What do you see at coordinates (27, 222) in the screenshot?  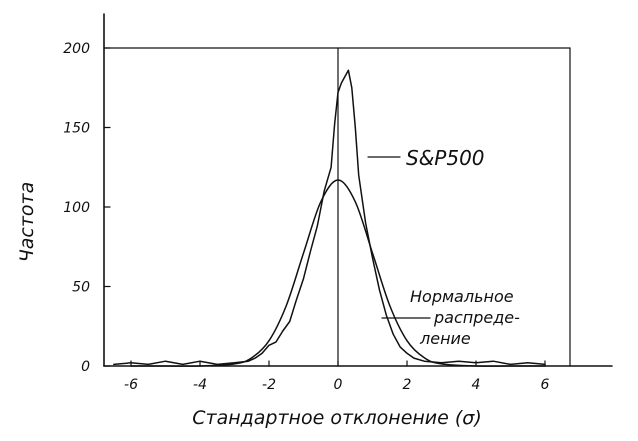 I see `y-axis-label: Частота` at bounding box center [27, 222].